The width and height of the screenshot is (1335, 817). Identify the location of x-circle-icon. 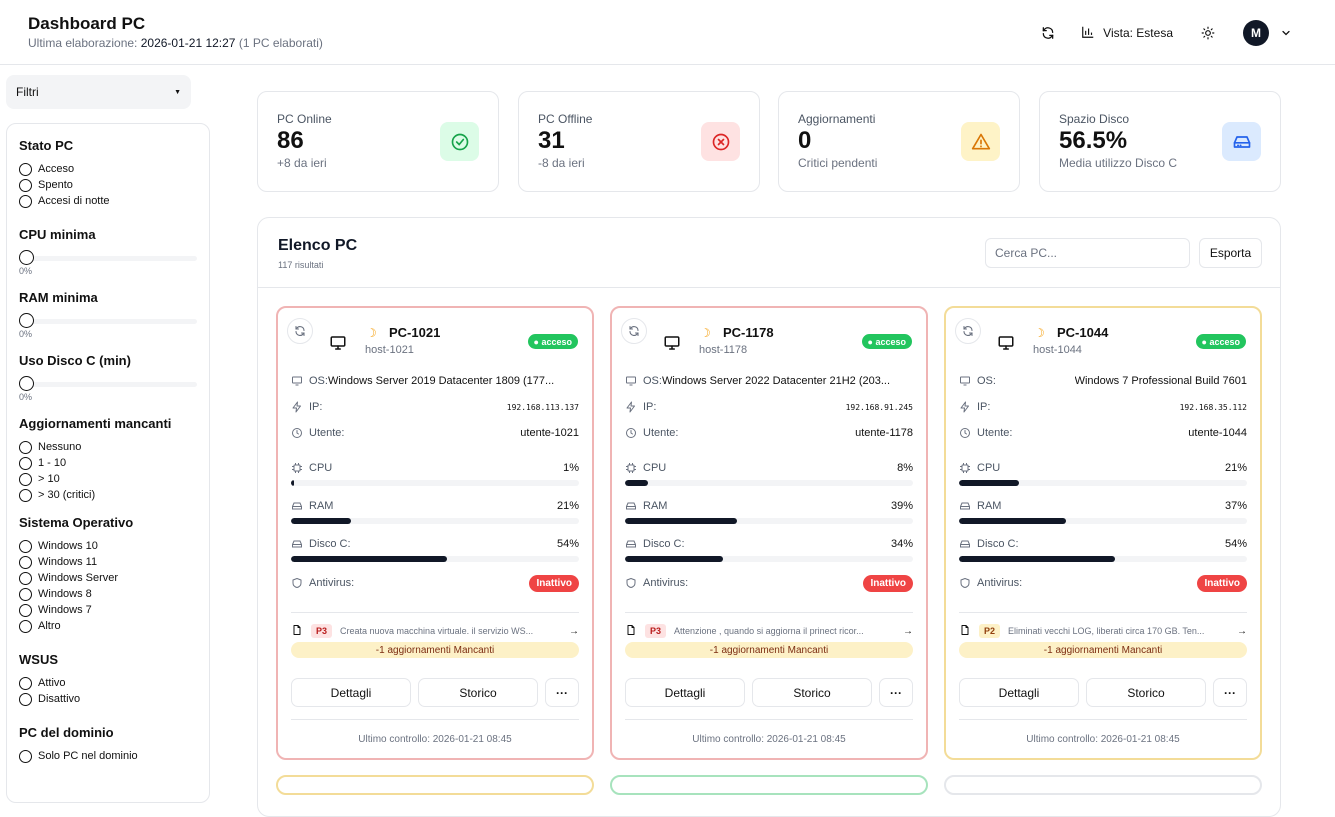
(720, 141).